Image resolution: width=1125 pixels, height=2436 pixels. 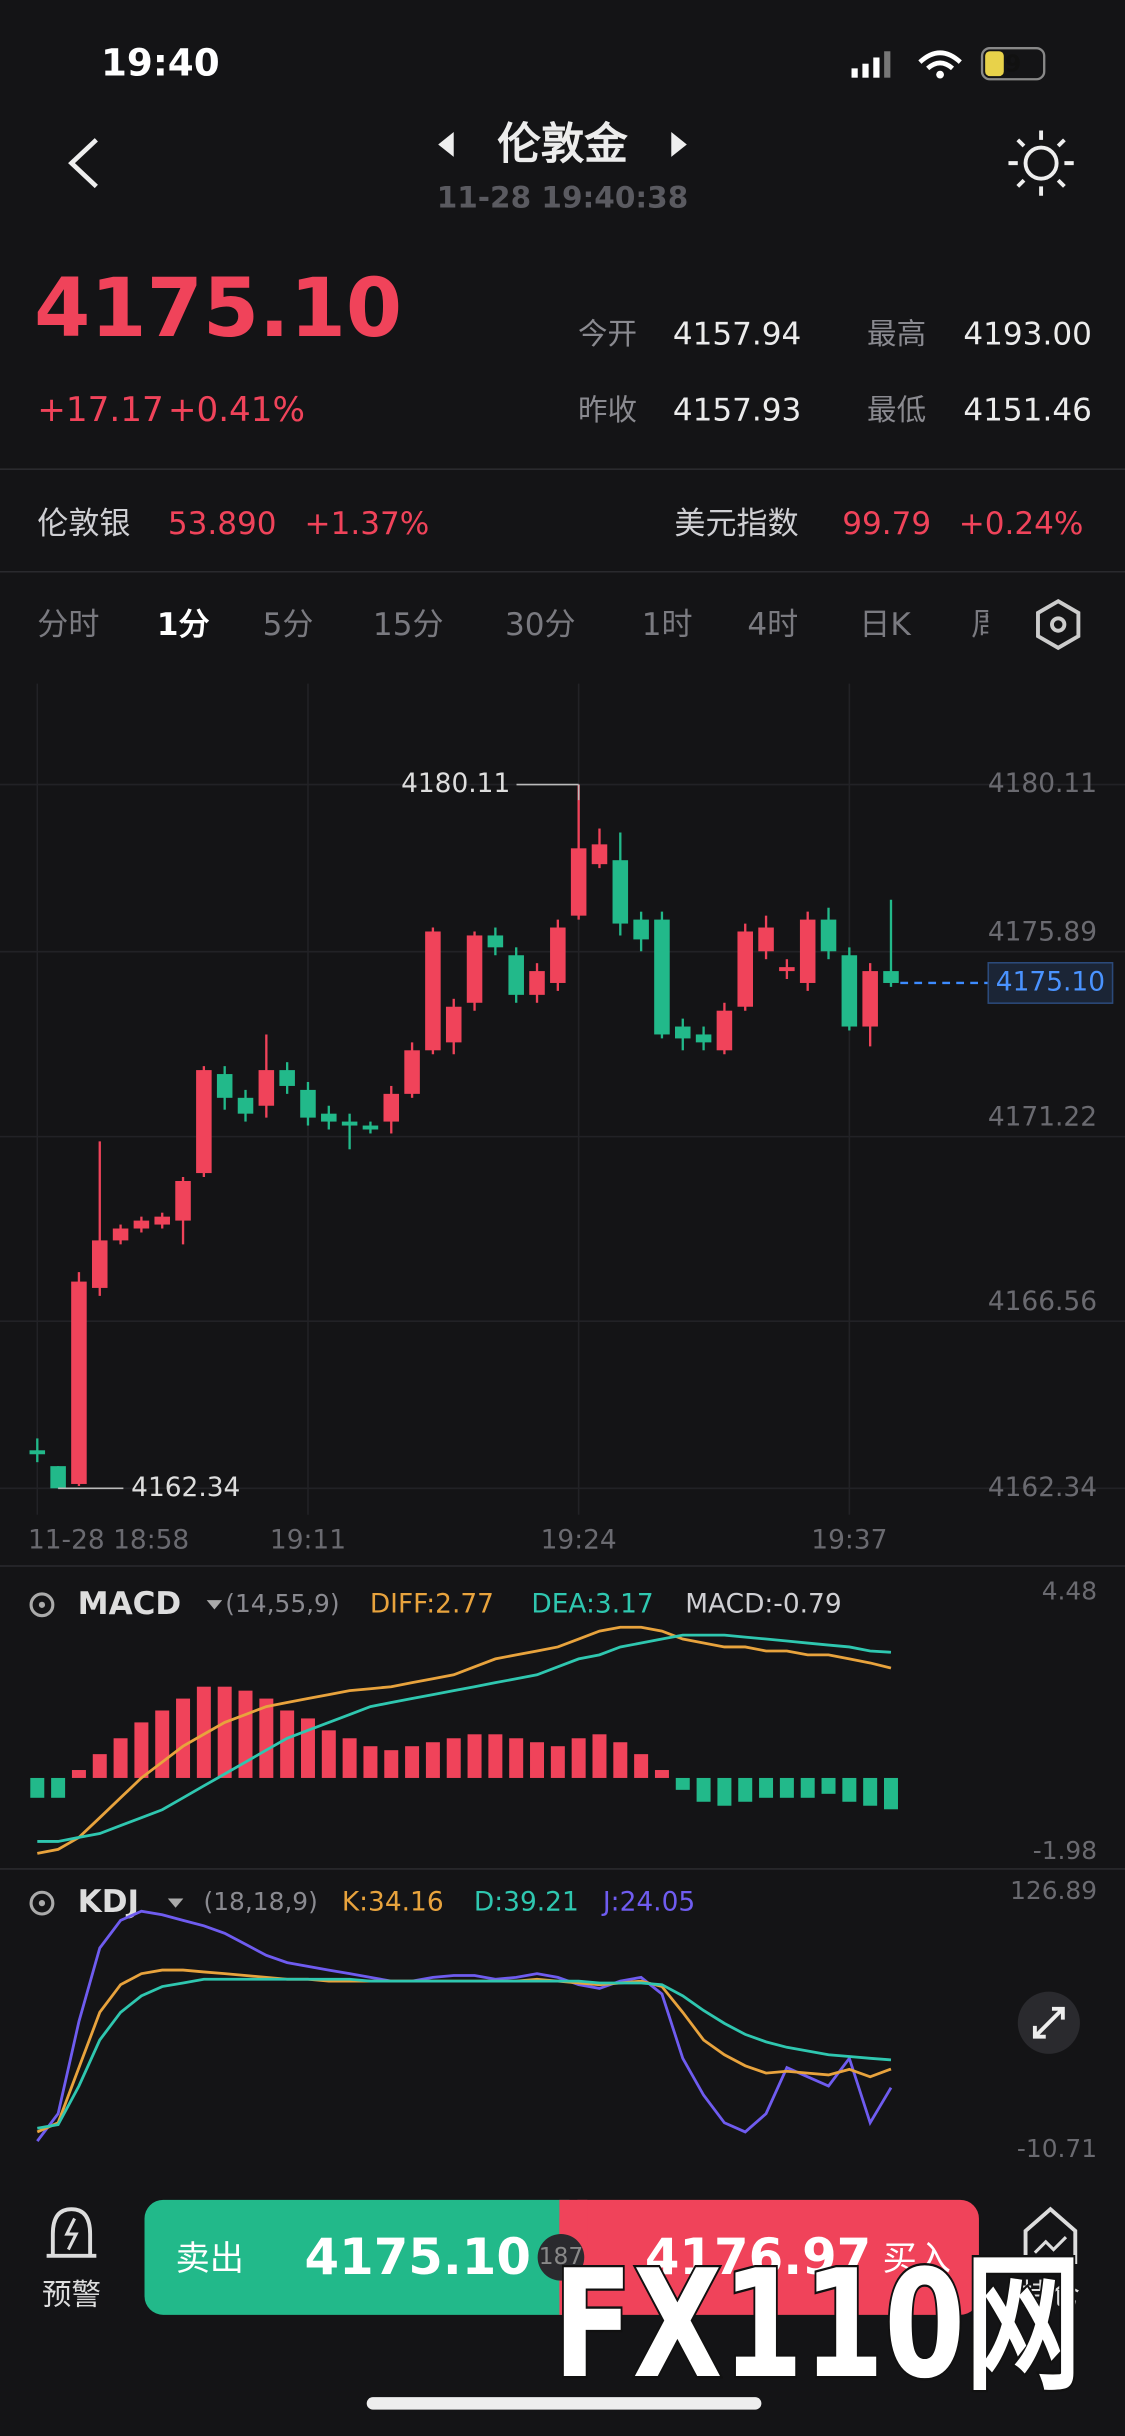 I want to click on position-label: 持仓, so click(x=1050, y=2295).